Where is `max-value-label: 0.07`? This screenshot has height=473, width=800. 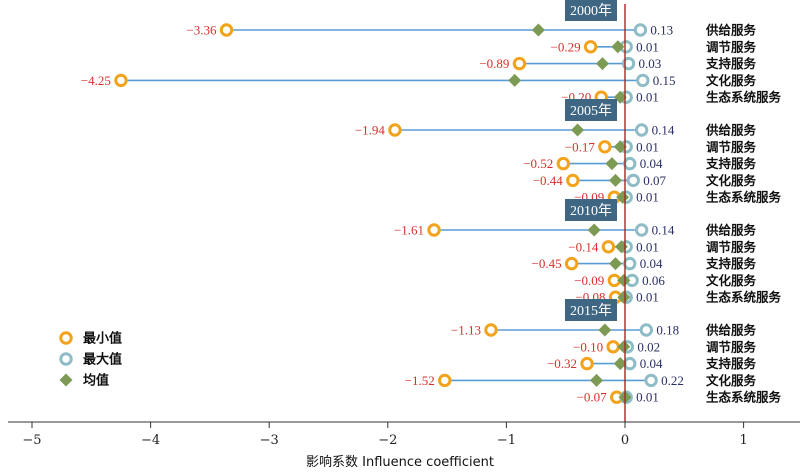 max-value-label: 0.07 is located at coordinates (654, 180).